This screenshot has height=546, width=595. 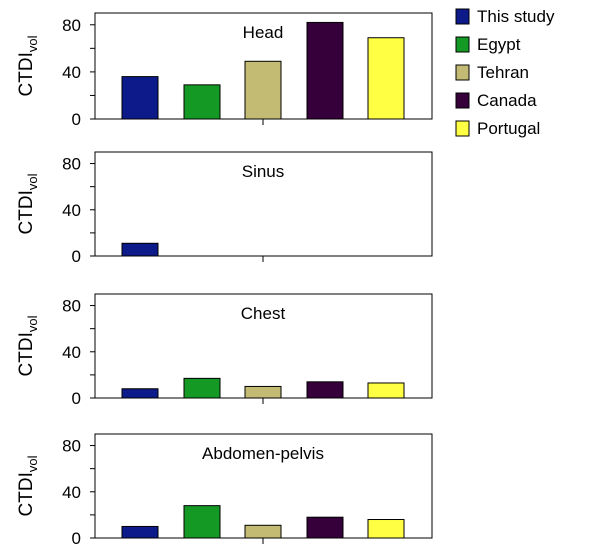 What do you see at coordinates (507, 100) in the screenshot?
I see `legend-label: Canada` at bounding box center [507, 100].